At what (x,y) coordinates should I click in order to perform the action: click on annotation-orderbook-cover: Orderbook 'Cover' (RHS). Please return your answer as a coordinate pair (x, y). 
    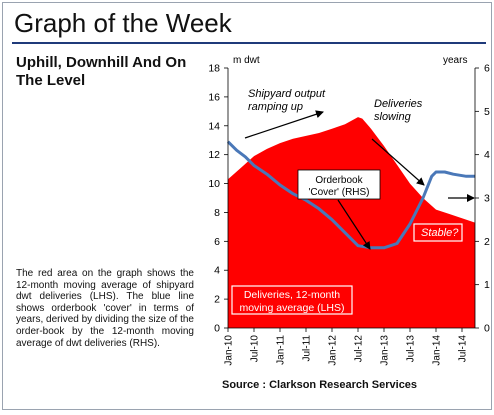
    Looking at the image, I should click on (338, 186).